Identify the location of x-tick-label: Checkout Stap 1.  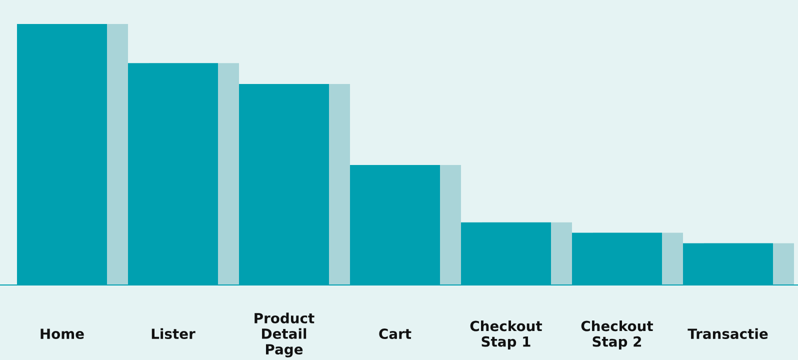
(506, 335).